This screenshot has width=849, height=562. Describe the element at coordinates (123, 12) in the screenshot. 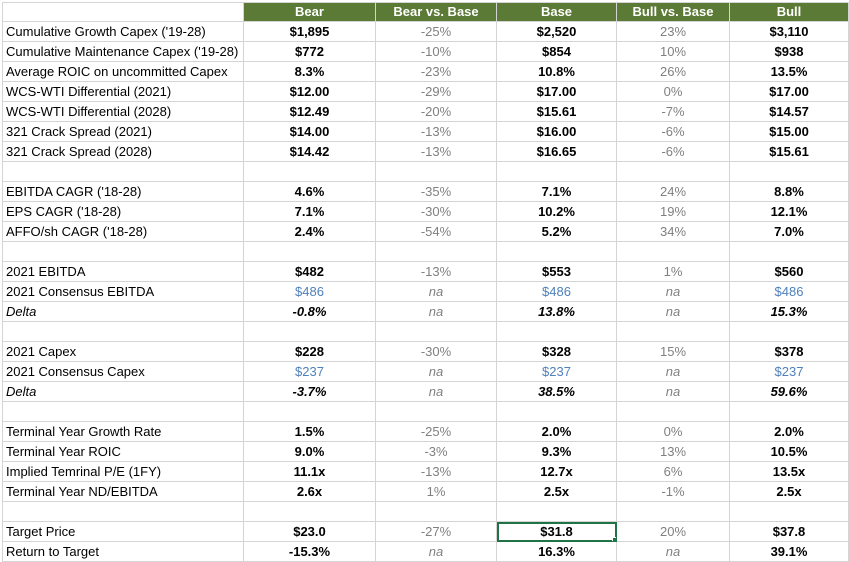

I see `header-corner-cell` at that location.